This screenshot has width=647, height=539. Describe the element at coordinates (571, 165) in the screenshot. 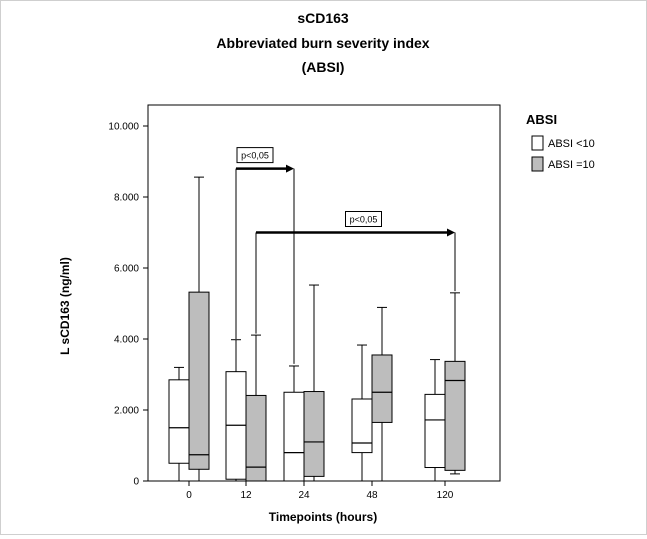

I see `legend-label: ABSI =10` at that location.